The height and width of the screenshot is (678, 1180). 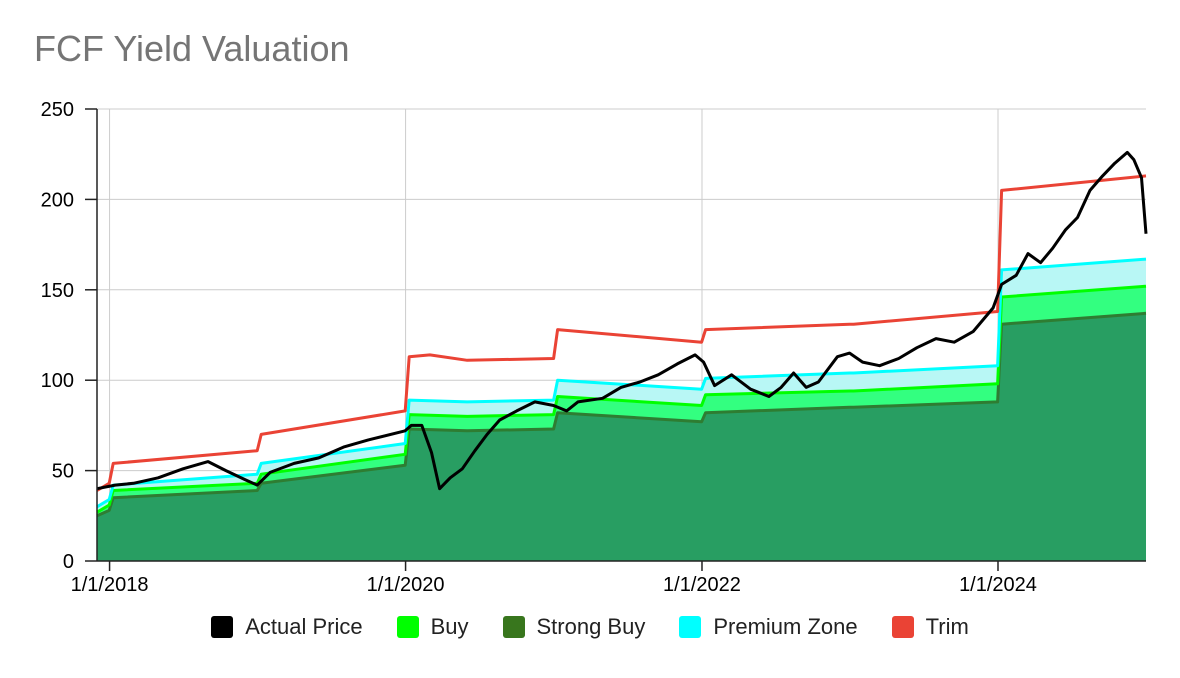 I want to click on legend-swatch-premium-zone, so click(x=690, y=627).